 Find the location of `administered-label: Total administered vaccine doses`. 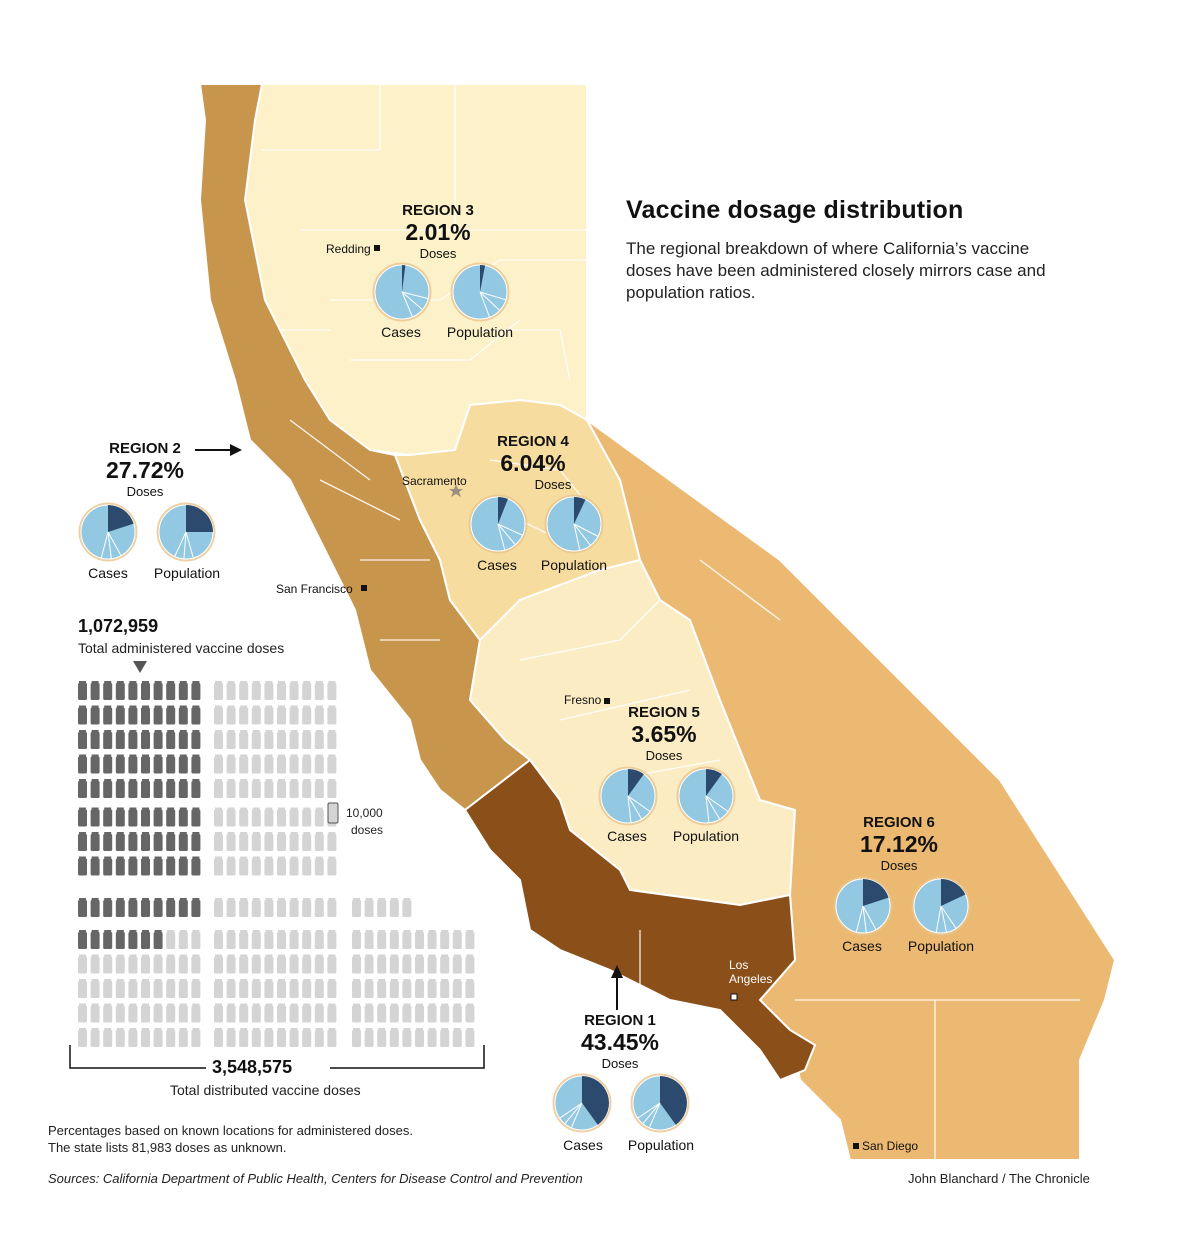

administered-label: Total administered vaccine doses is located at coordinates (181, 648).